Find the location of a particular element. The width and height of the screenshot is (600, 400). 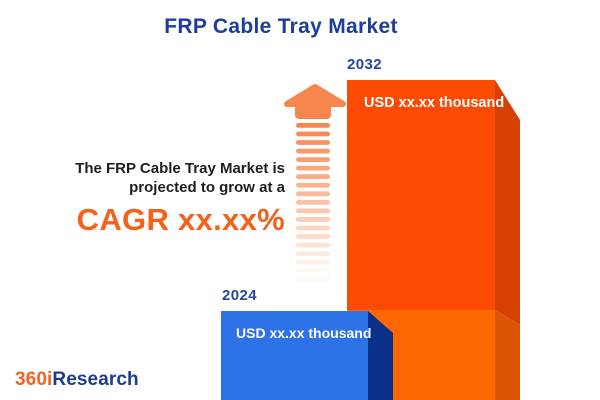

logo-part-360i: 360i is located at coordinates (34, 379).